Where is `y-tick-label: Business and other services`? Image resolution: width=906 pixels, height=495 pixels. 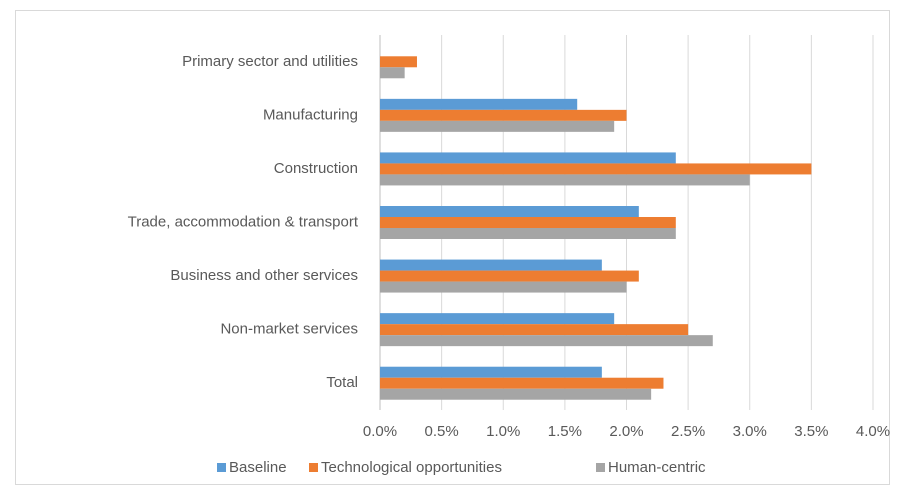
y-tick-label: Business and other services is located at coordinates (264, 275).